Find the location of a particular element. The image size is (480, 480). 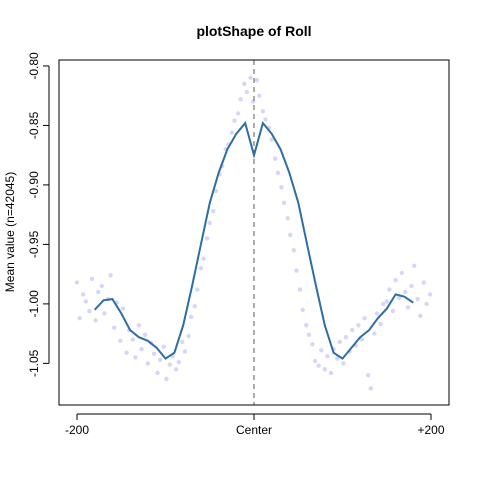

x-tick-label: Center is located at coordinates (254, 430).